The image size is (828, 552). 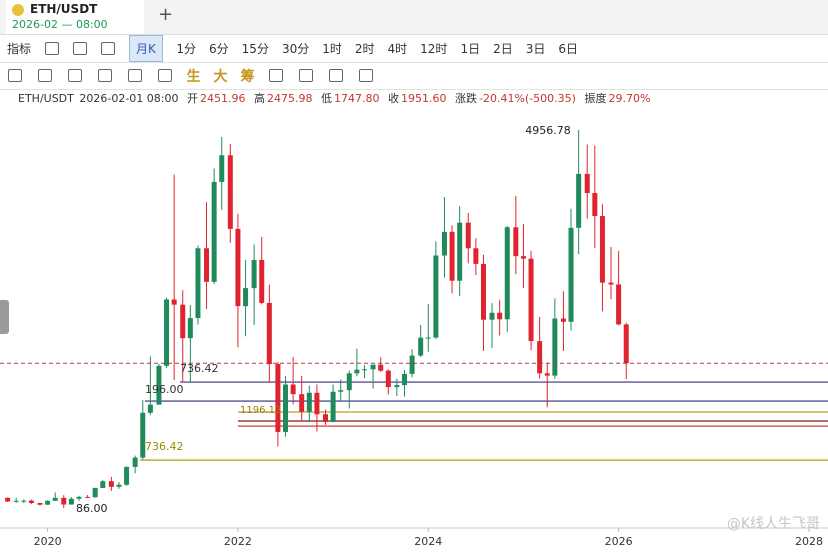 What do you see at coordinates (238, 541) in the screenshot?
I see `x-tick-label: 2022` at bounding box center [238, 541].